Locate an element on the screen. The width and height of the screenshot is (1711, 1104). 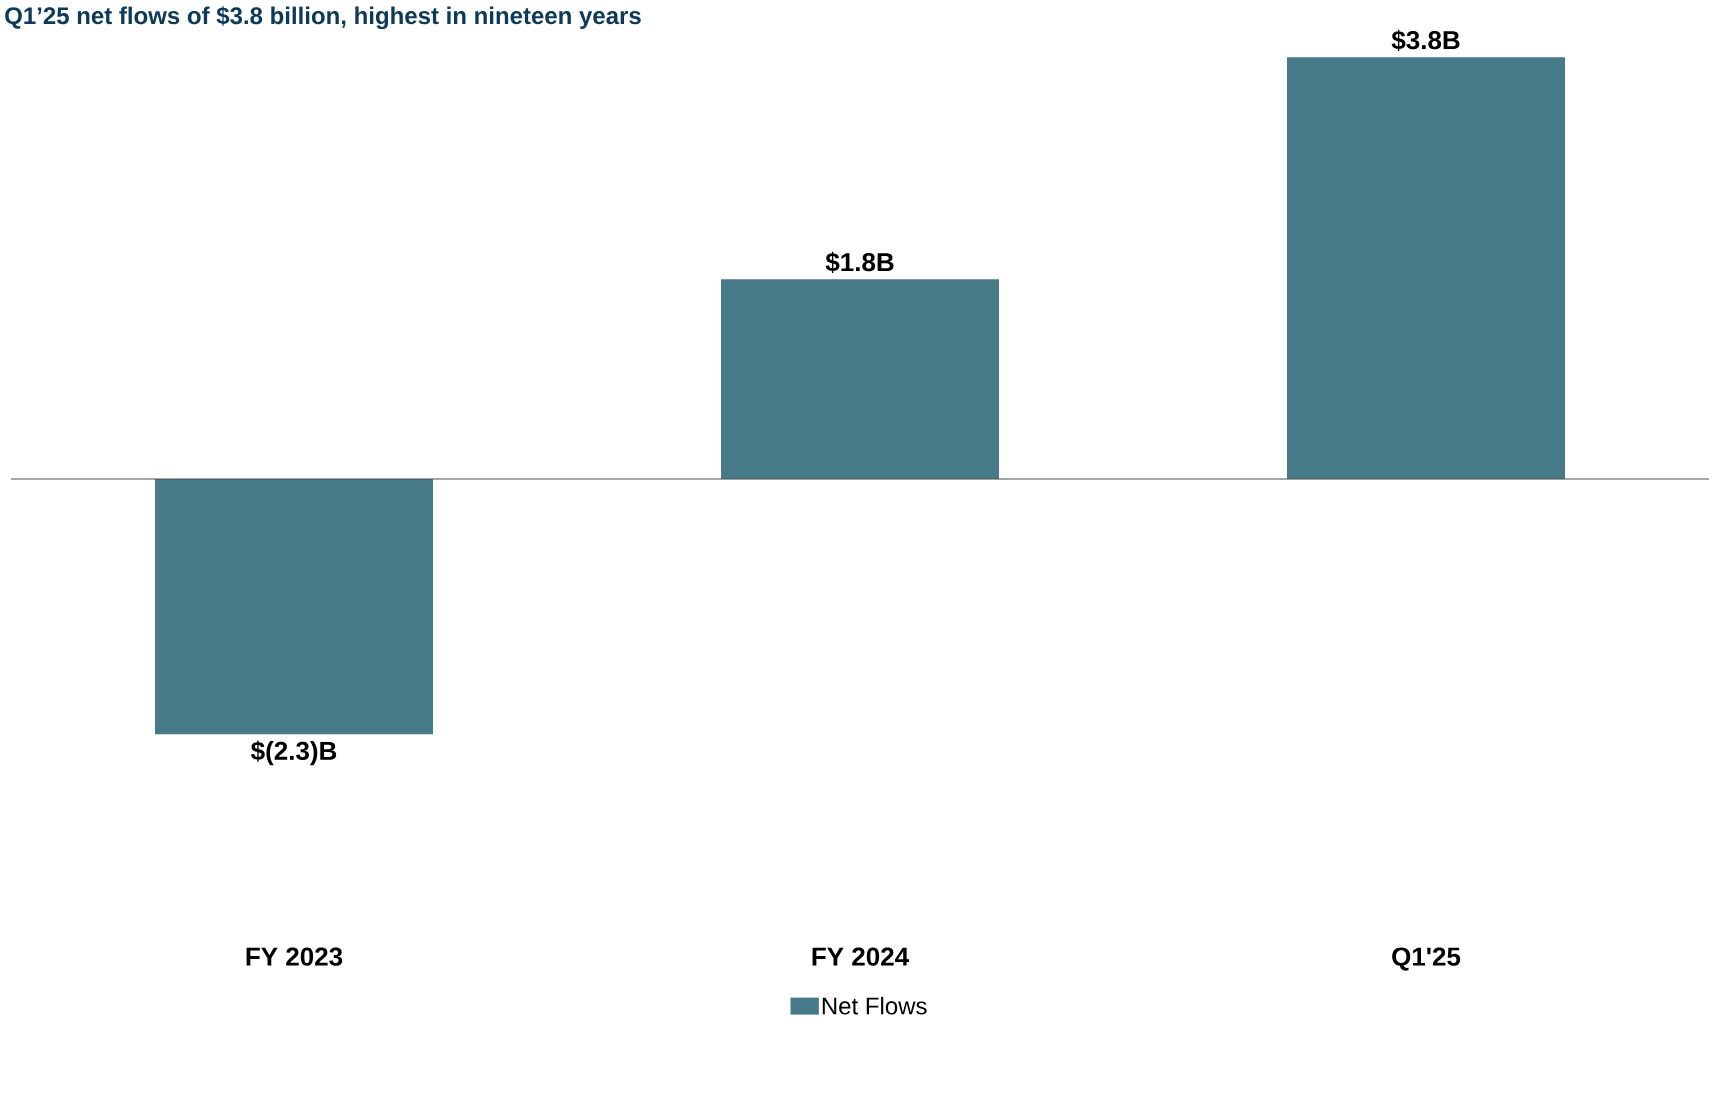
chart-title: Q1’25 net flows of $3.8 billion, highest in nineteen years is located at coordinates (323, 18).